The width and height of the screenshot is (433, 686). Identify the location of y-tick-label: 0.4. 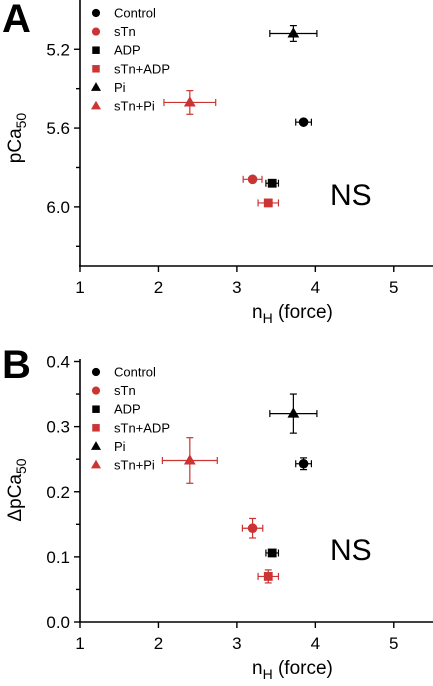
(58, 362).